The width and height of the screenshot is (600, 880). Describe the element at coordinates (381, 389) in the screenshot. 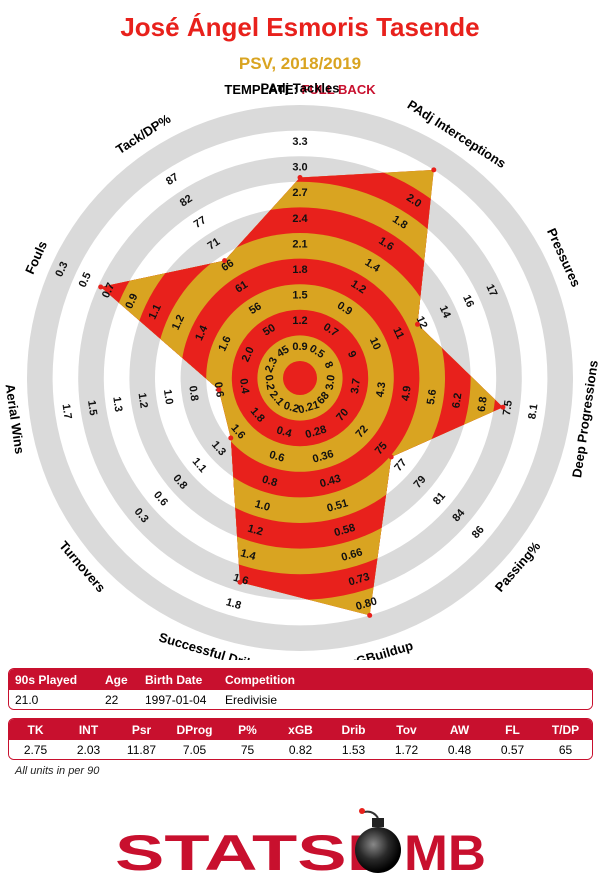

I see `tick-label: 4.3` at that location.